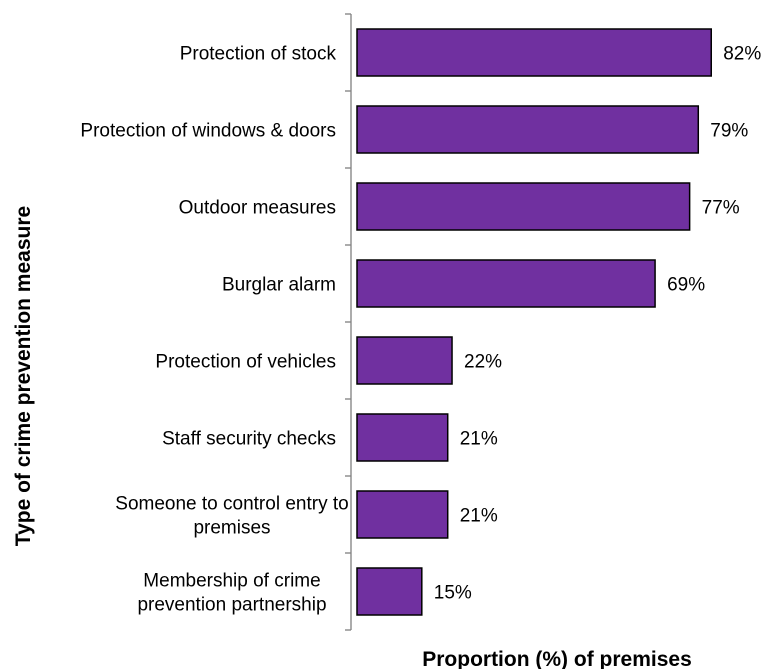  What do you see at coordinates (231, 605) in the screenshot?
I see `category-label: prevention partnership` at bounding box center [231, 605].